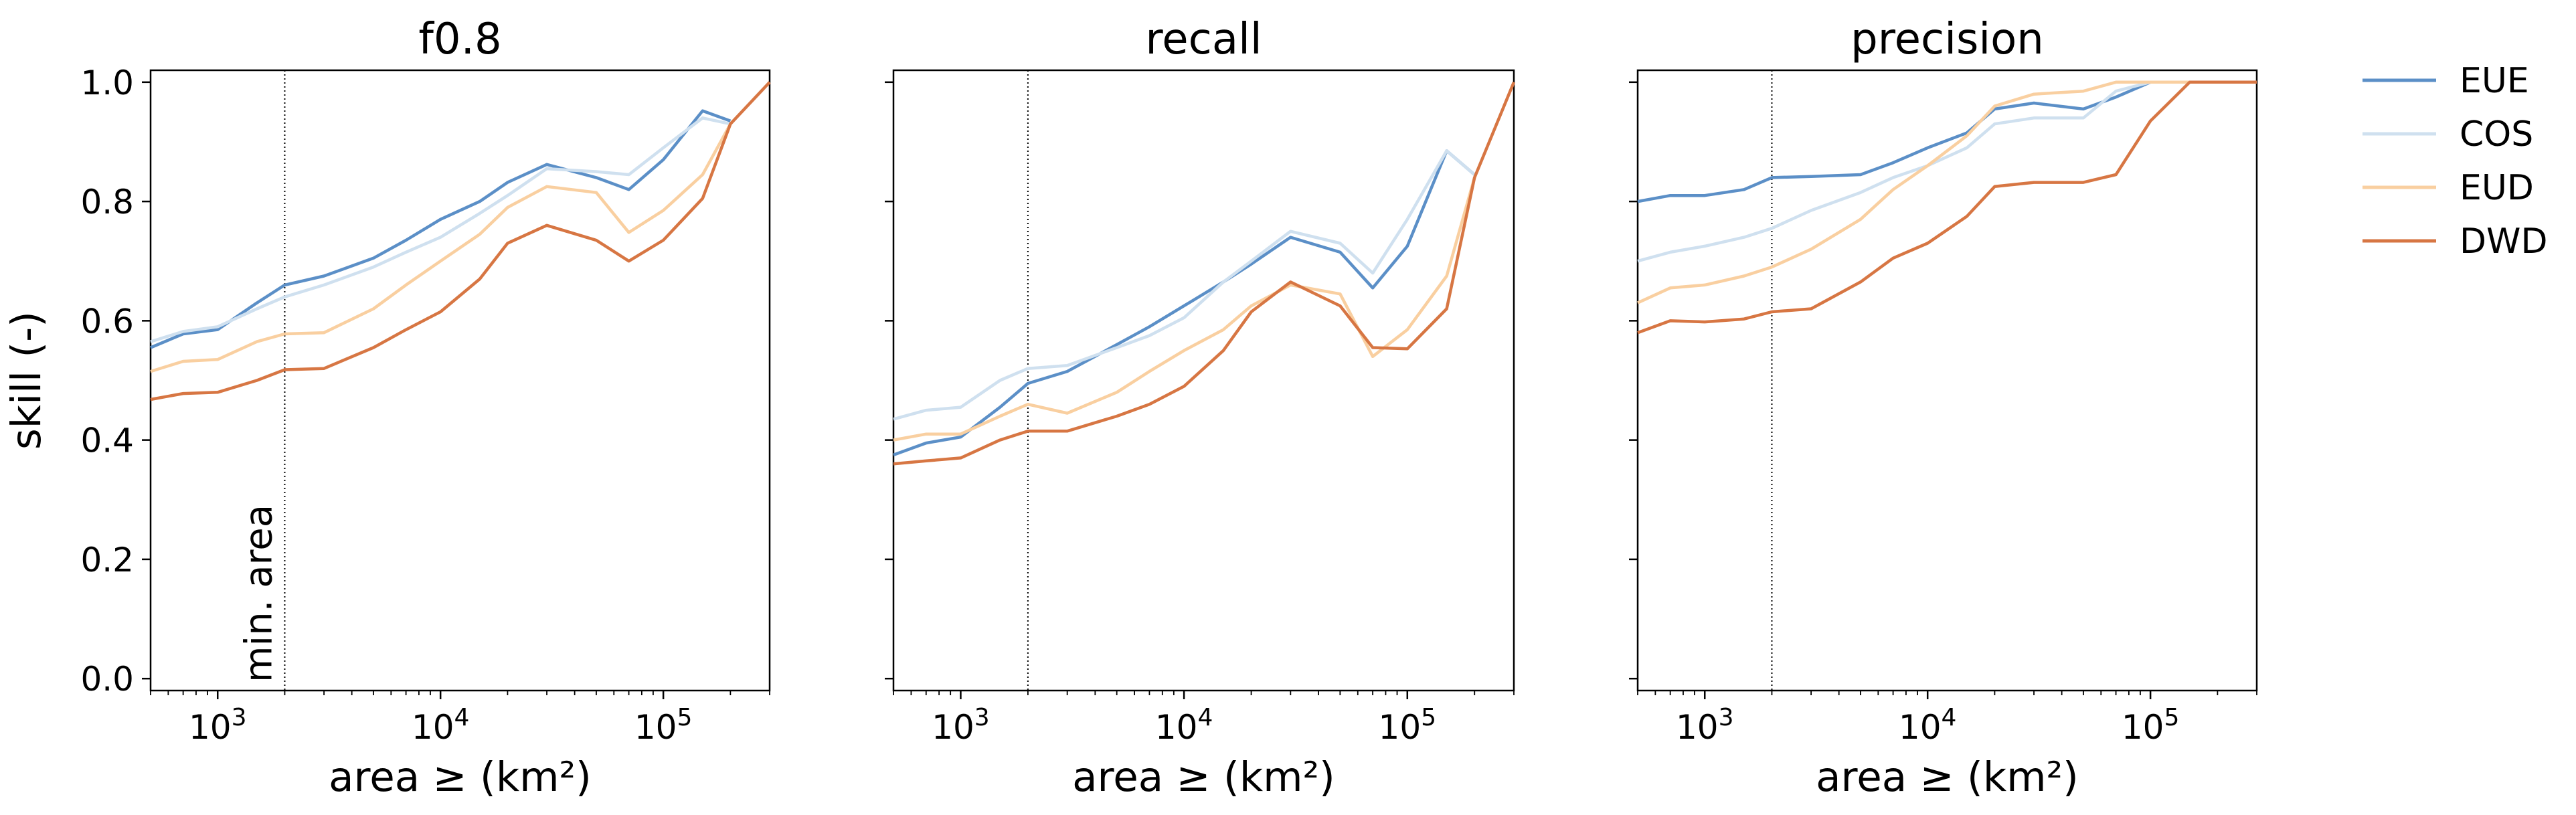  What do you see at coordinates (107, 321) in the screenshot?
I see `y-tick-label: 0.6` at bounding box center [107, 321].